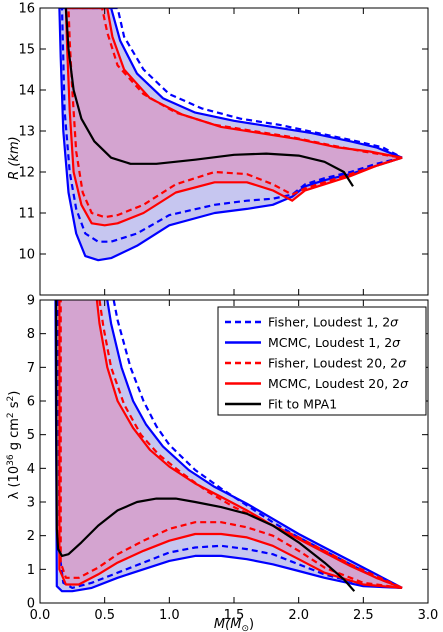 This screenshot has height=632, width=443. What do you see at coordinates (169, 615) in the screenshot?
I see `bottom-x-tick-label: 1.0` at bounding box center [169, 615].